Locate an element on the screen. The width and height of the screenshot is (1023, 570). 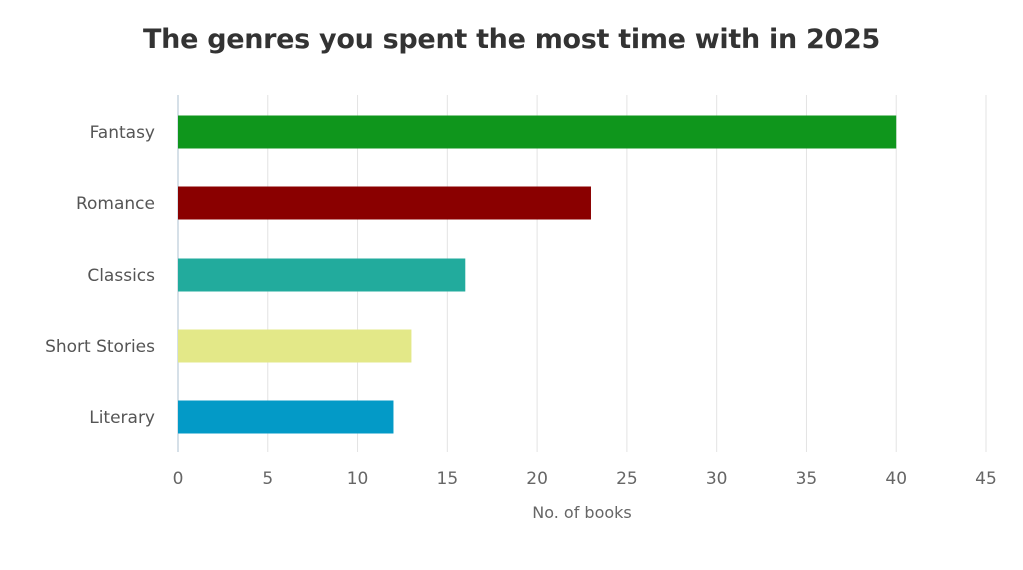
bar-short-stories is located at coordinates (295, 346).